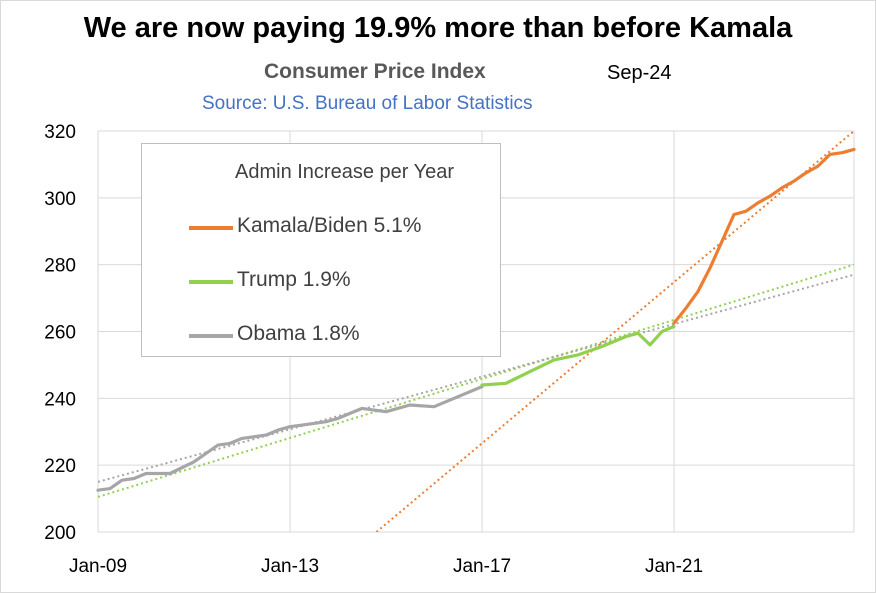  What do you see at coordinates (639, 73) in the screenshot?
I see `chart-date: Sep-24` at bounding box center [639, 73].